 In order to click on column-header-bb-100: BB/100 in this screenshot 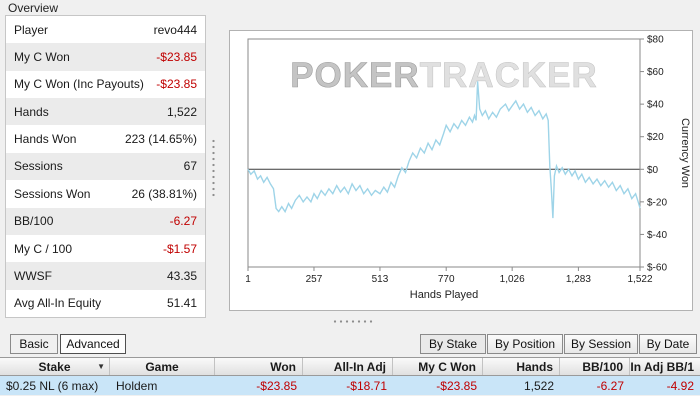, I will do `click(595, 366)`.